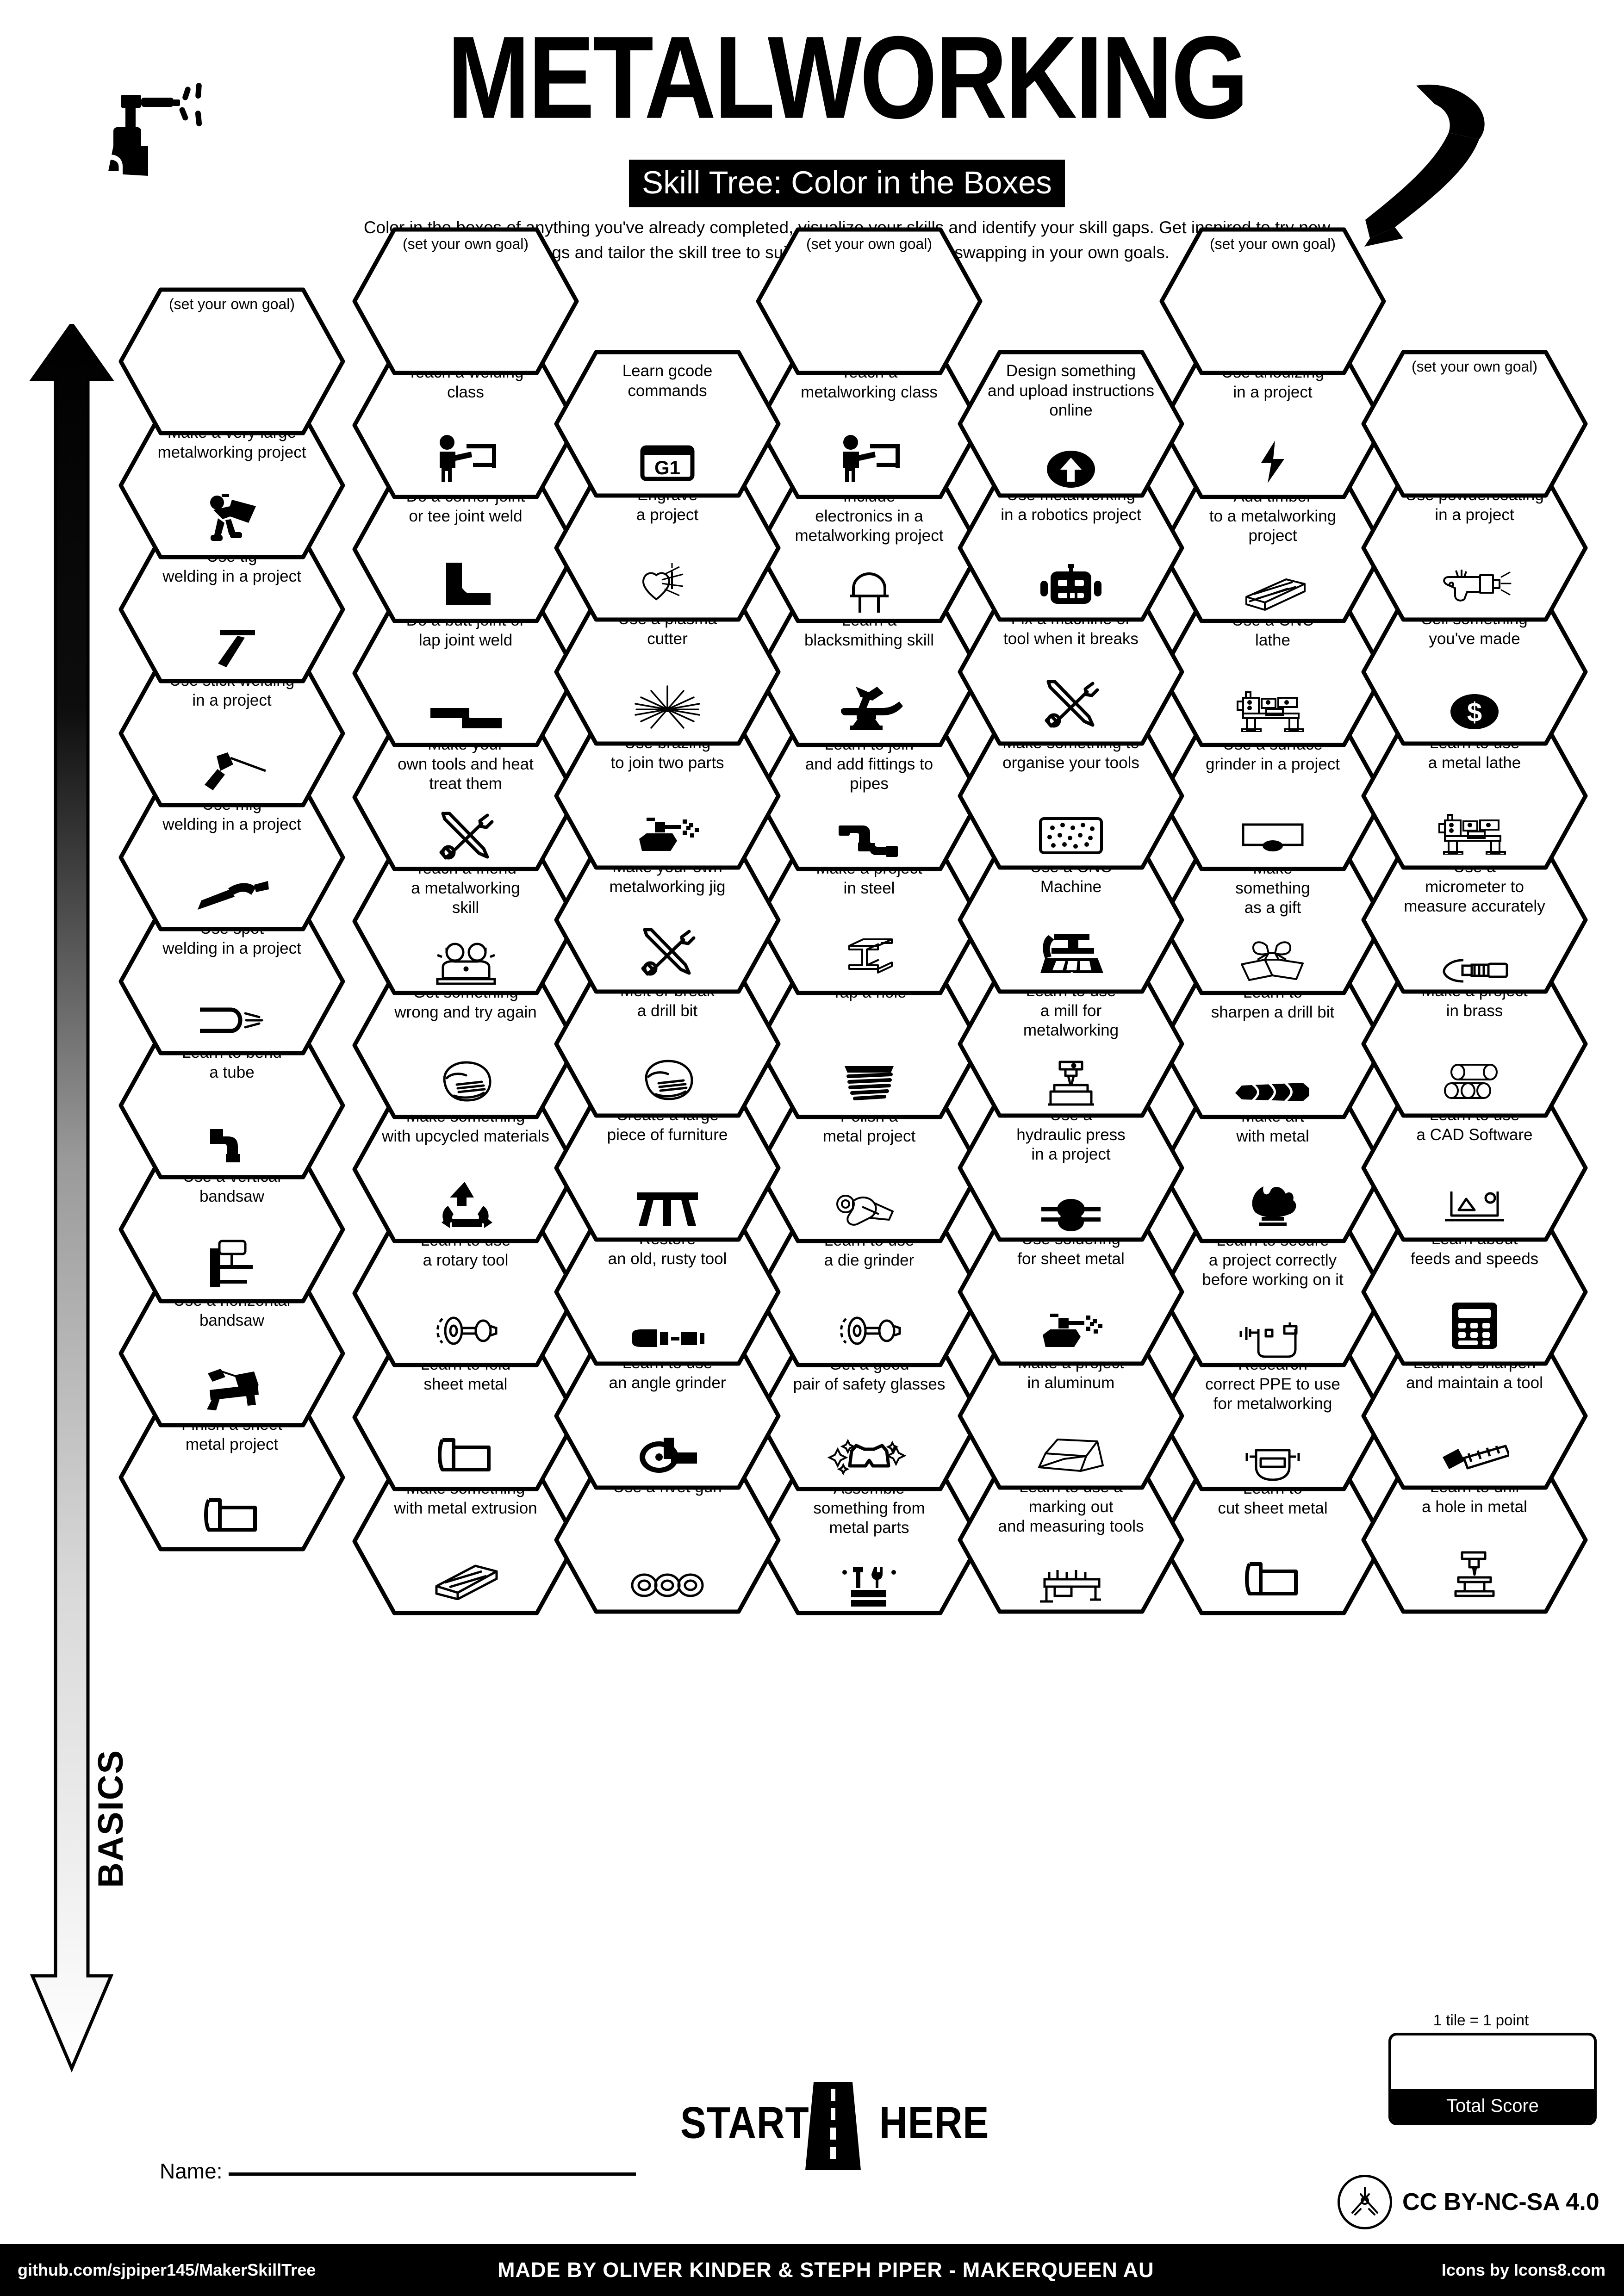 Image resolution: width=1624 pixels, height=2296 pixels. What do you see at coordinates (1273, 1201) in the screenshot?
I see `art-flame-icon` at bounding box center [1273, 1201].